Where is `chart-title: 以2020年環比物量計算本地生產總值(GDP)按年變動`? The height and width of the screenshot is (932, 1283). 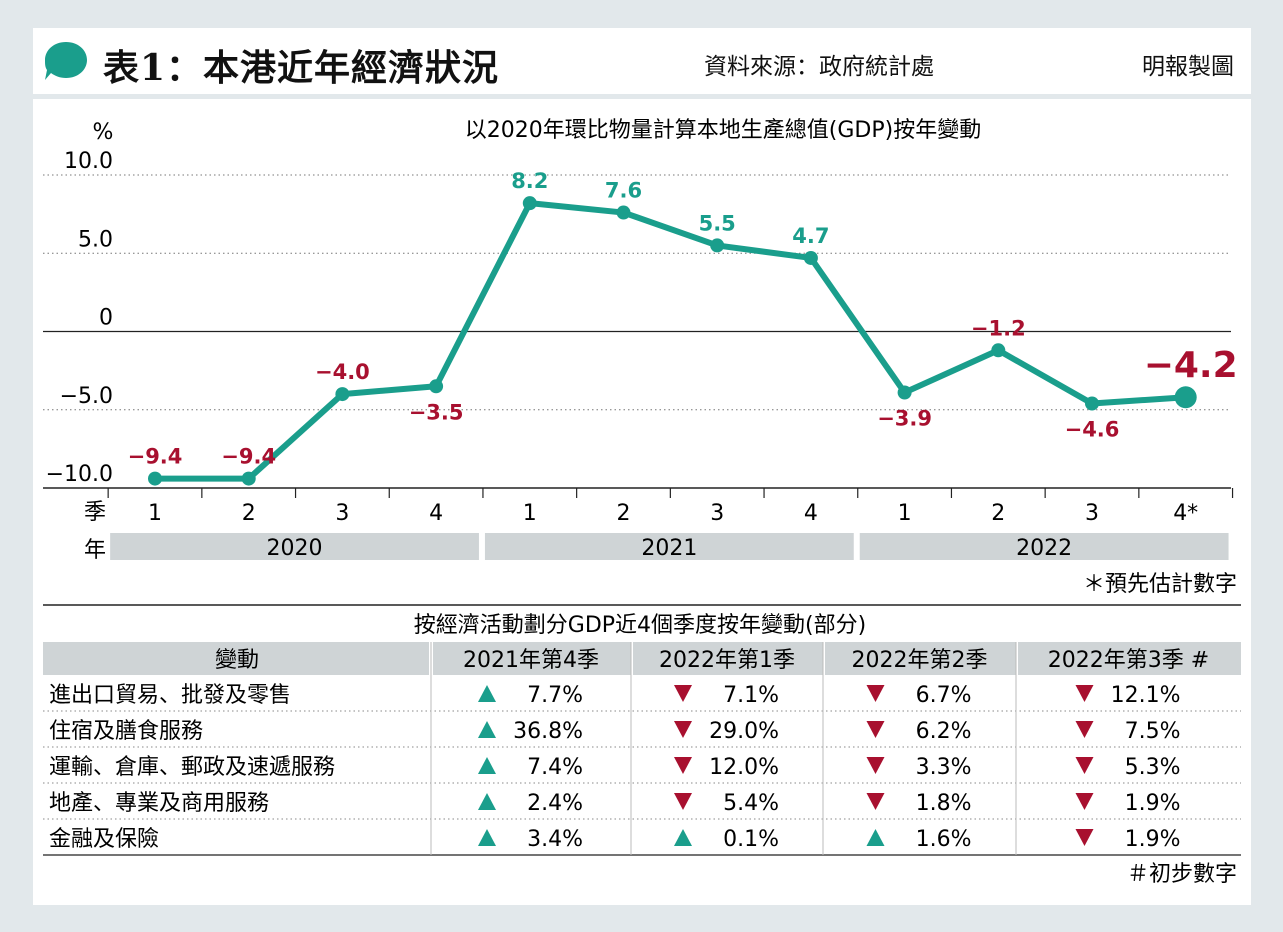
chart-title: 以2020年環比物量計算本地生產總值(GDP)按年變動 is located at coordinates (723, 130).